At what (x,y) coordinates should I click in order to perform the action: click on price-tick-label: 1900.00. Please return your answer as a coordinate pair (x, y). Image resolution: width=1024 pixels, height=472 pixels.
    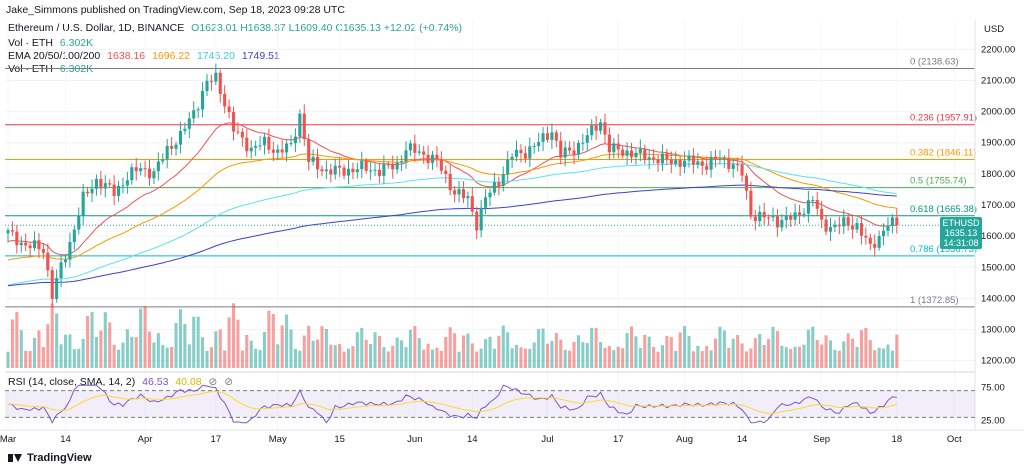
    Looking at the image, I should click on (998, 143).